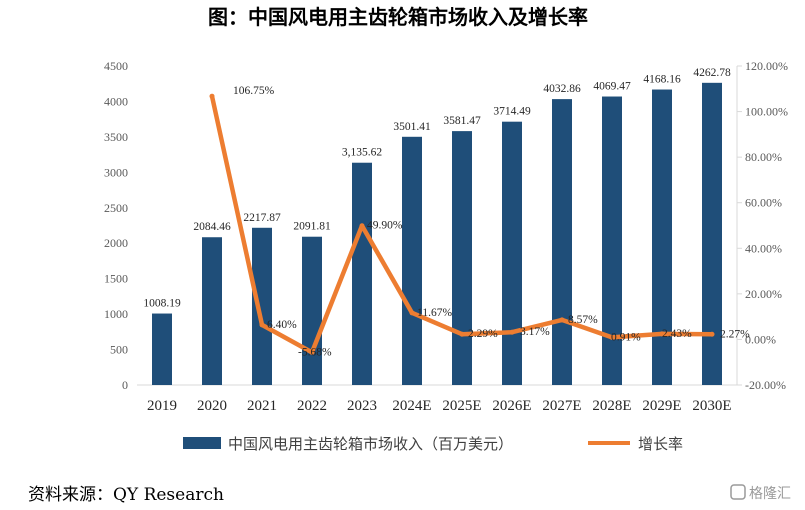 Image resolution: width=805 pixels, height=510 pixels. What do you see at coordinates (116, 279) in the screenshot?
I see `left-tick-label: 1500` at bounding box center [116, 279].